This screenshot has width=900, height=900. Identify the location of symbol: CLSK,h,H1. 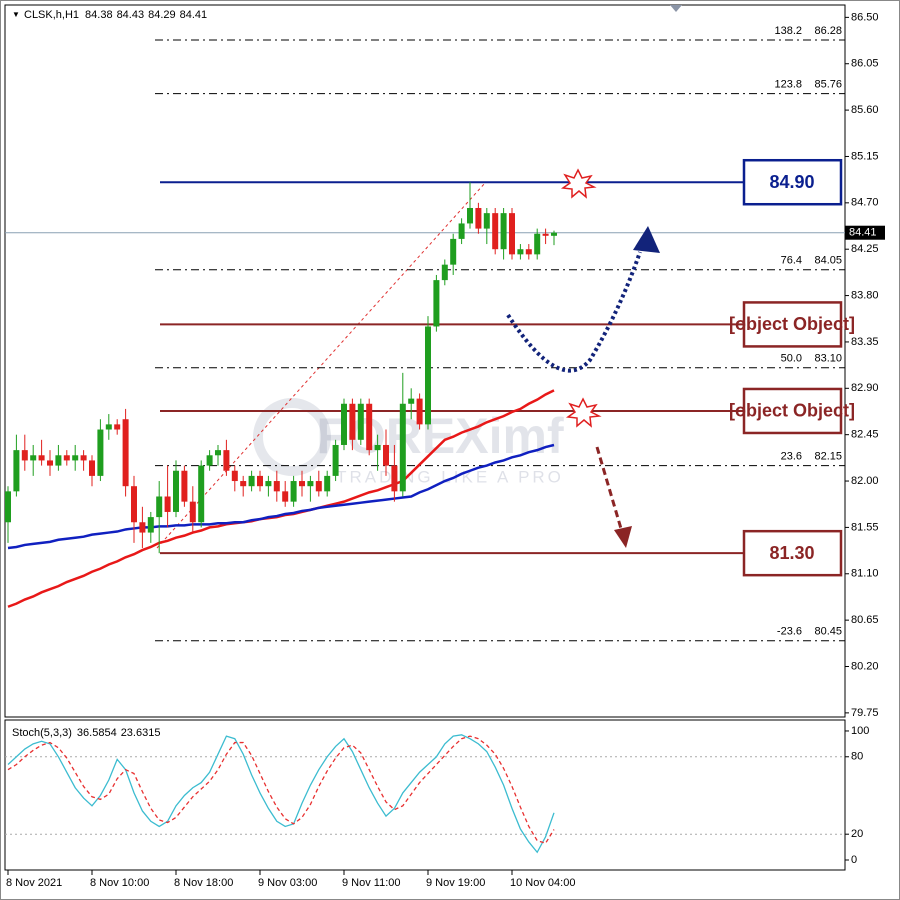
(51, 15).